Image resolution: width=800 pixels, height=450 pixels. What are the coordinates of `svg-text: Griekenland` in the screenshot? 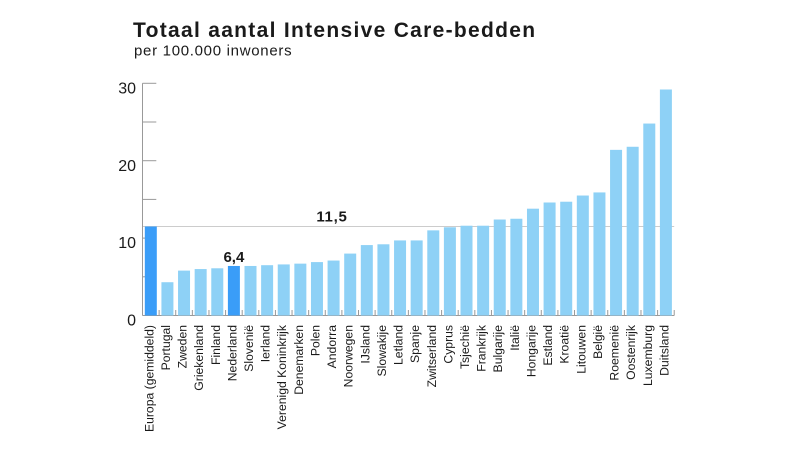 It's located at (199, 358).